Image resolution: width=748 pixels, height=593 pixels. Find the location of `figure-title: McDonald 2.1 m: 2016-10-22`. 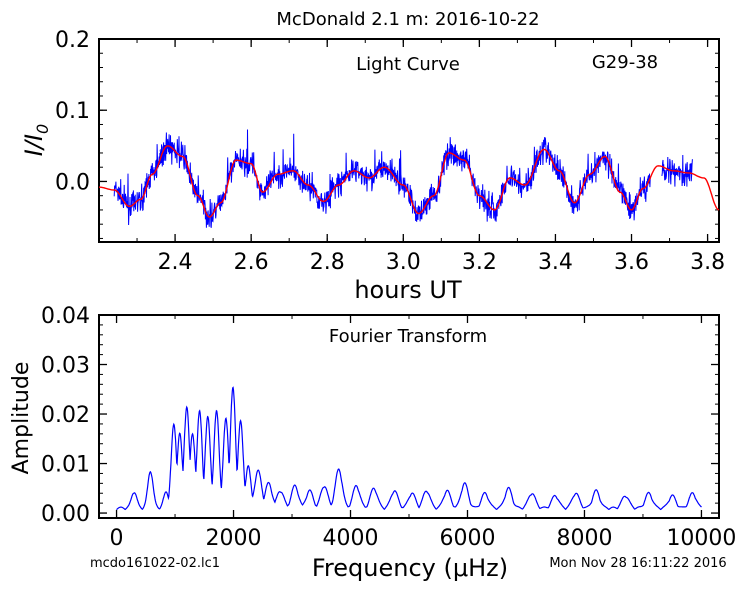

figure-title: McDonald 2.1 m: 2016-10-22 is located at coordinates (407, 19).